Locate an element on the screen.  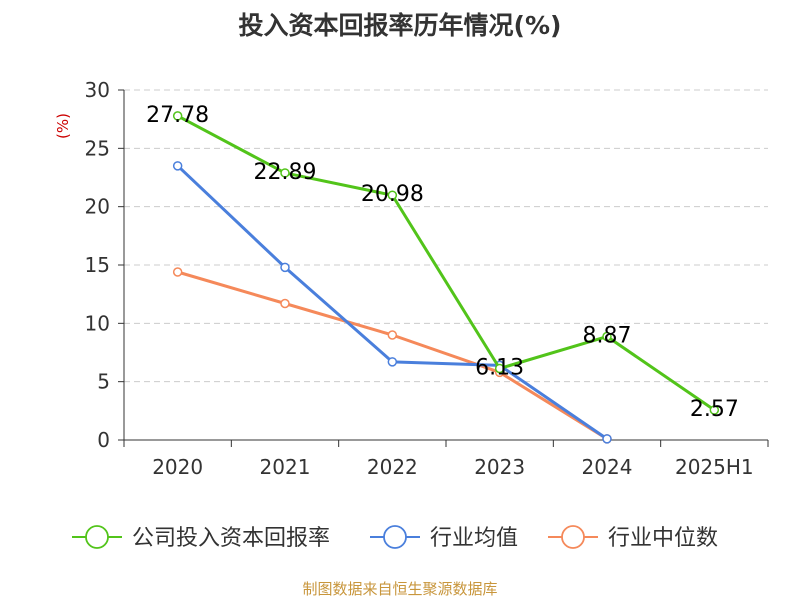
x-tick-label: 2022 is located at coordinates (392, 467).